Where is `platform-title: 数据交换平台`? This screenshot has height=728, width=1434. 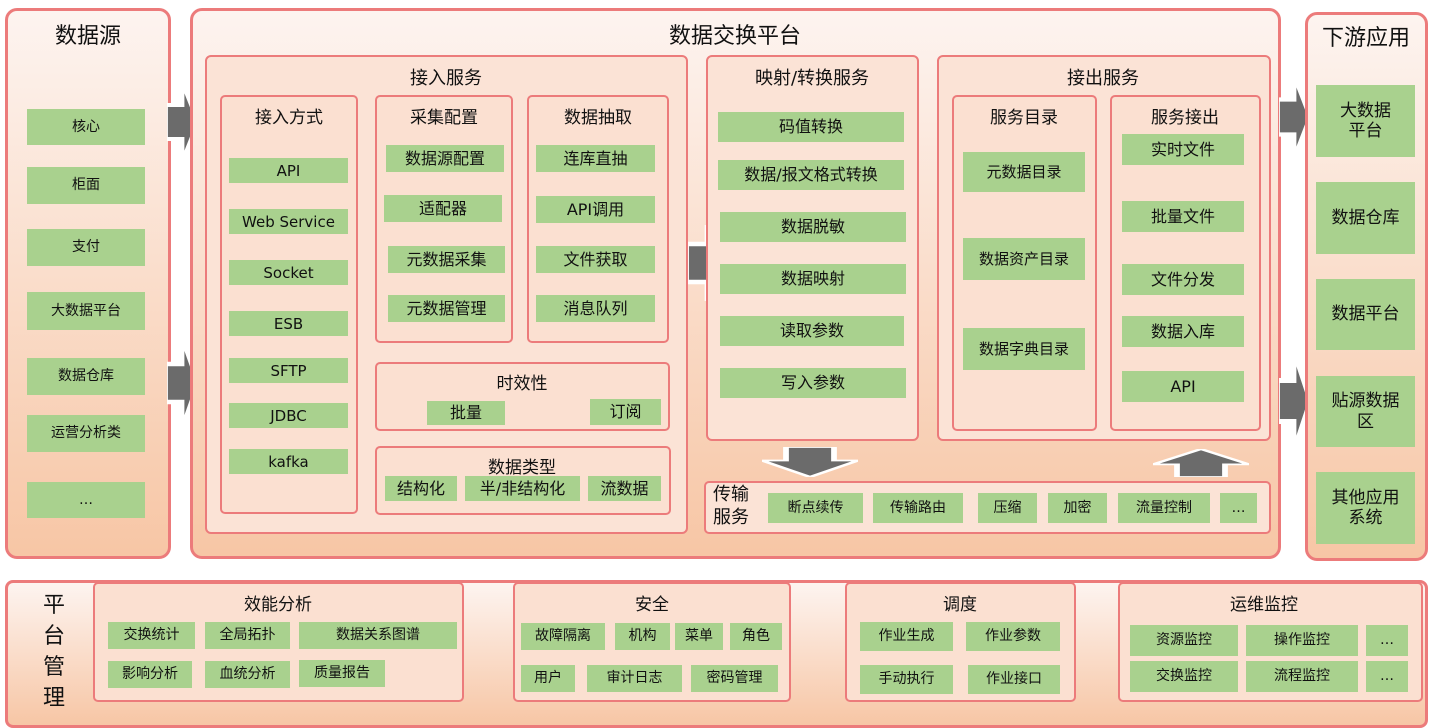 platform-title: 数据交换平台 is located at coordinates (734, 36).